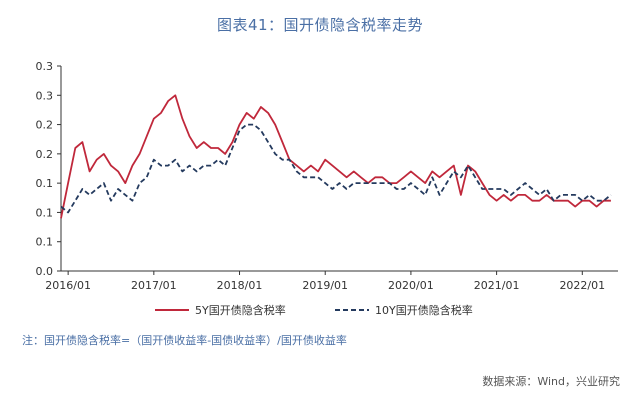 Image resolution: width=640 pixels, height=402 pixels. What do you see at coordinates (497, 285) in the screenshot?
I see `x-tick-label: 2021/01` at bounding box center [497, 285].